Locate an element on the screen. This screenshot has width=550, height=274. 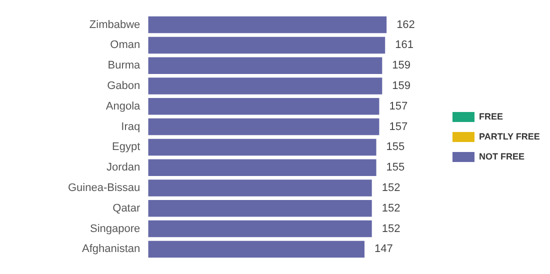
y-tick-label: Guinea-Bissau is located at coordinates (104, 188).